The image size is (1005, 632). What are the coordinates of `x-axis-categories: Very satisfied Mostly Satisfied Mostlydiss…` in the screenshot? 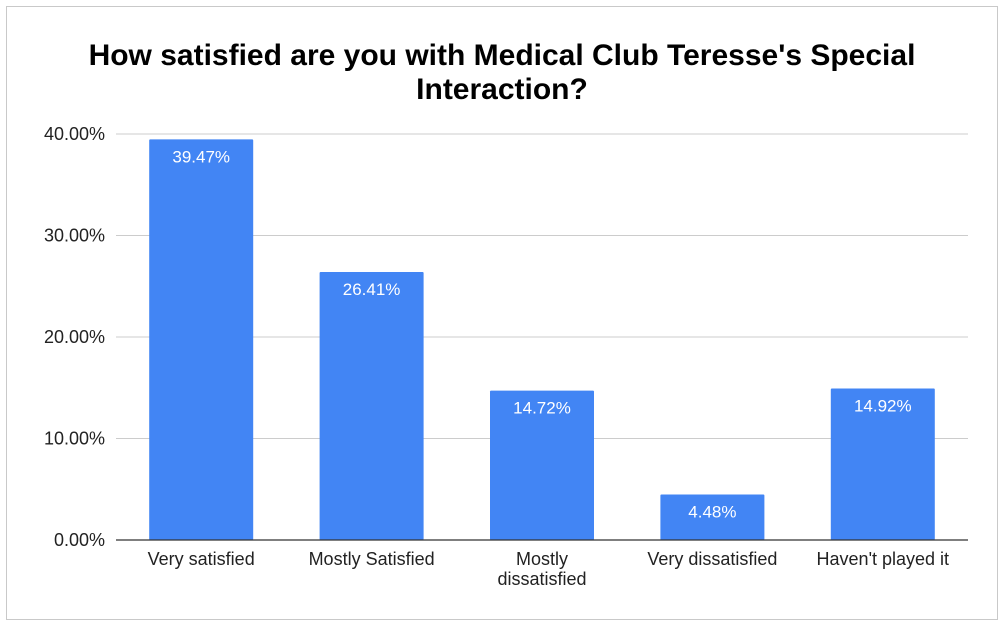 It's located at (548, 569).